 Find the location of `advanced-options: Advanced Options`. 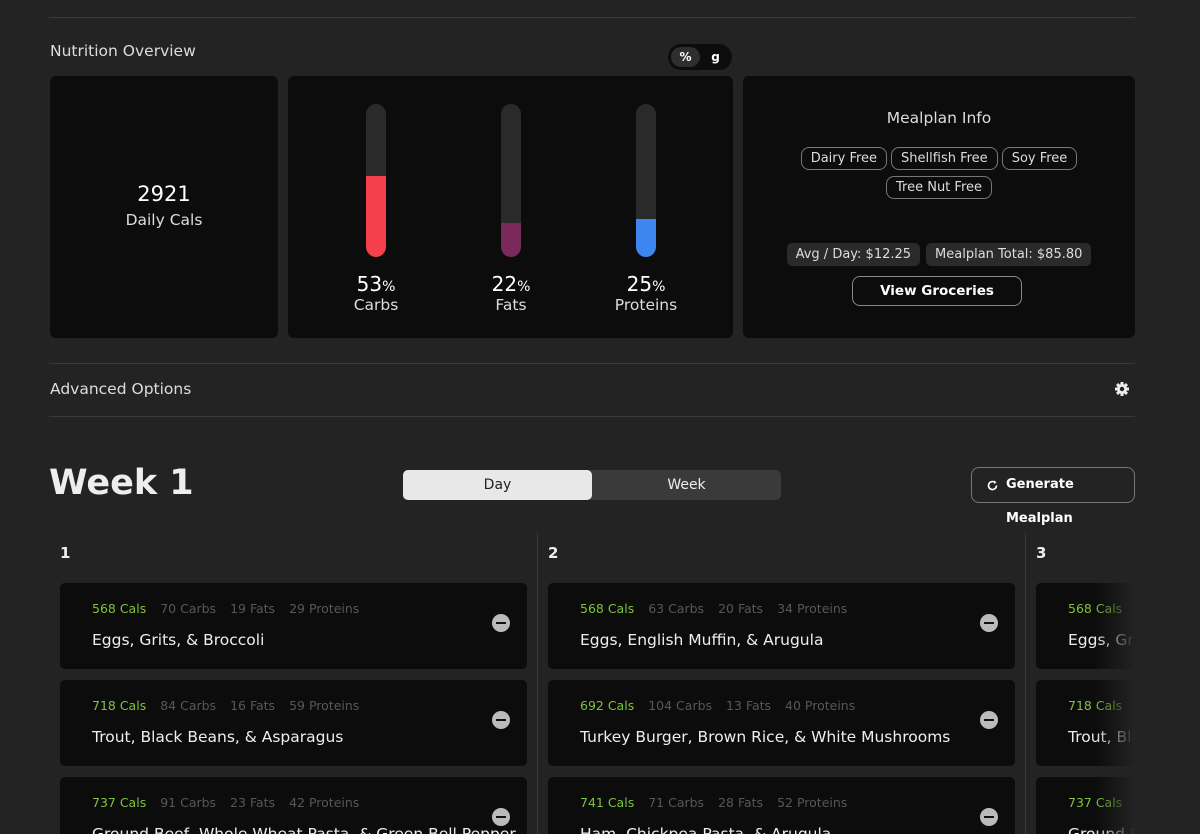

advanced-options: Advanced Options is located at coordinates (121, 389).